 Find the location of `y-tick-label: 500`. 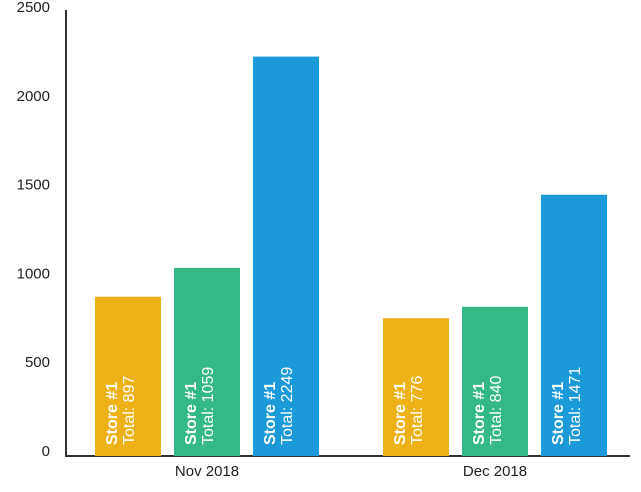

y-tick-label: 500 is located at coordinates (37, 362).